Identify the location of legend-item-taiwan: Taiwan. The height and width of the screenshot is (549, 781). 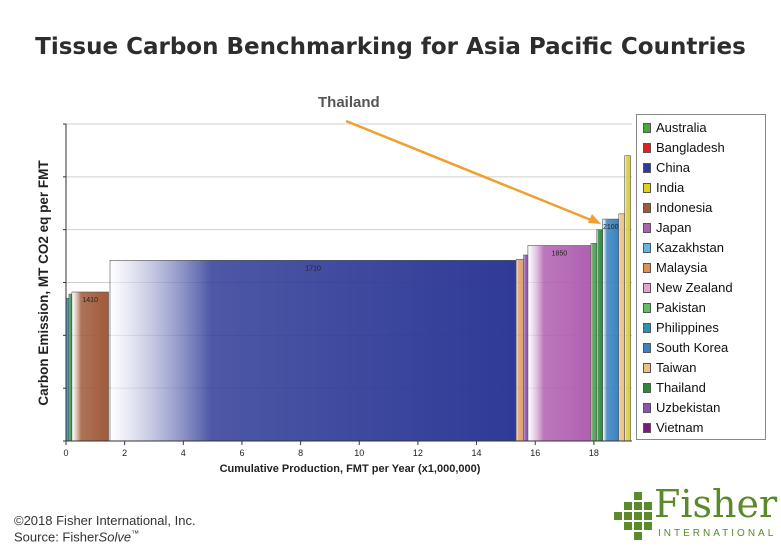
(669, 368).